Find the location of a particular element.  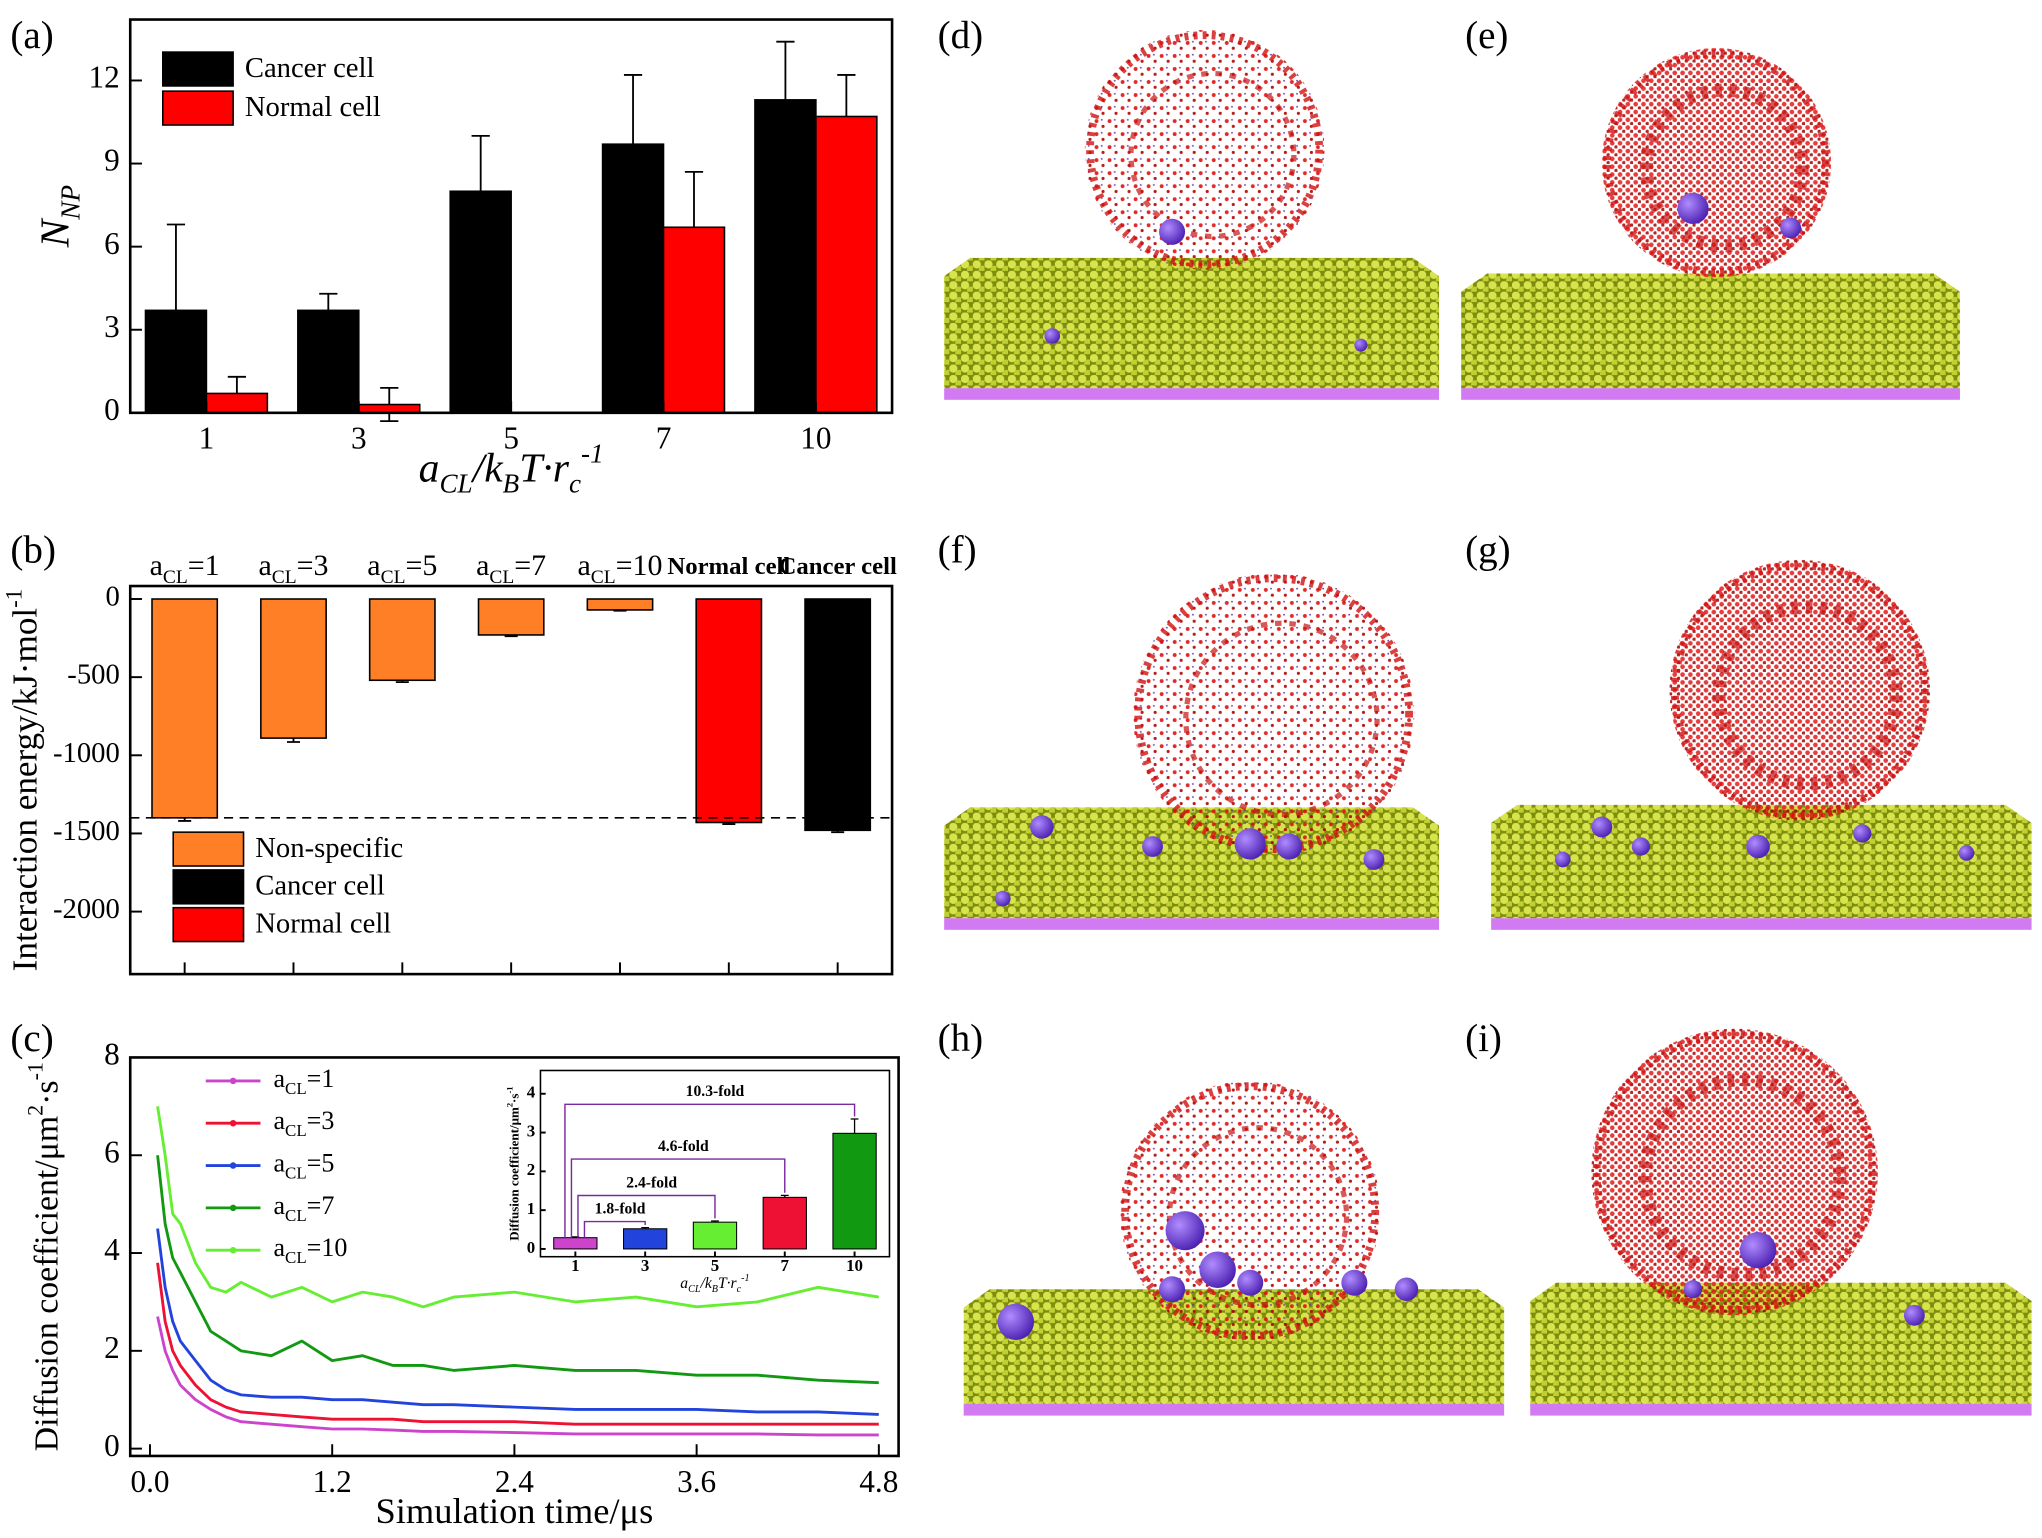

text-segment: =3 is located at coordinates (321, 1120).